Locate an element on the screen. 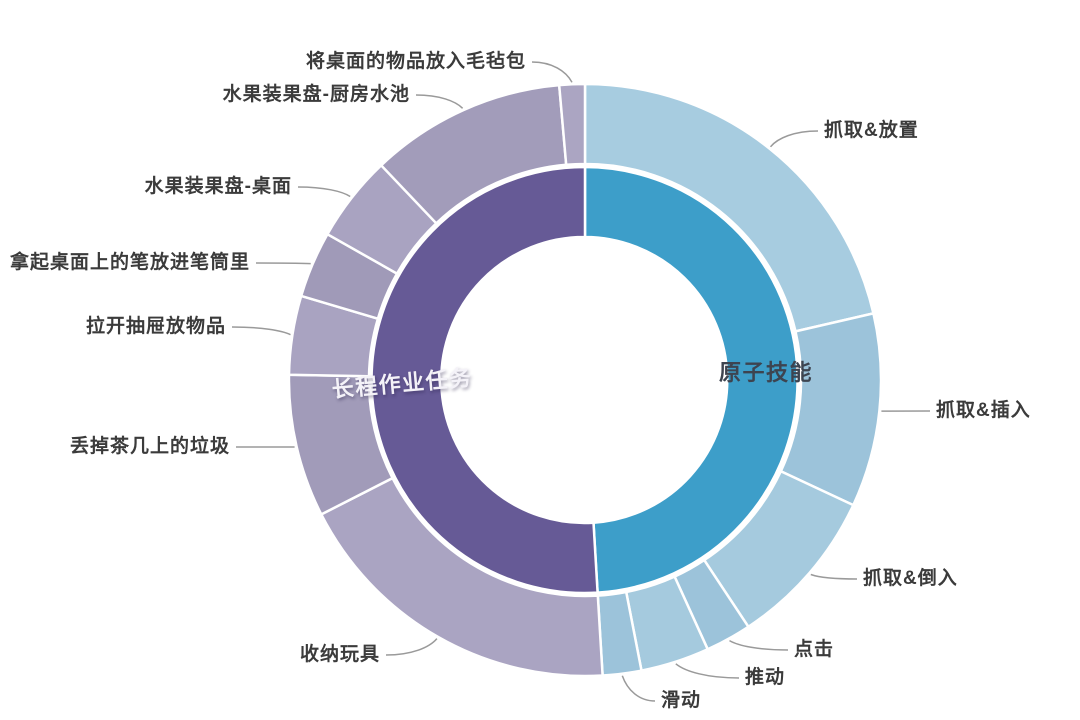 The height and width of the screenshot is (720, 1080). segment-label-put-pen-into-holder: 拿起桌面上的笔放进笔筒里 is located at coordinates (129, 262).